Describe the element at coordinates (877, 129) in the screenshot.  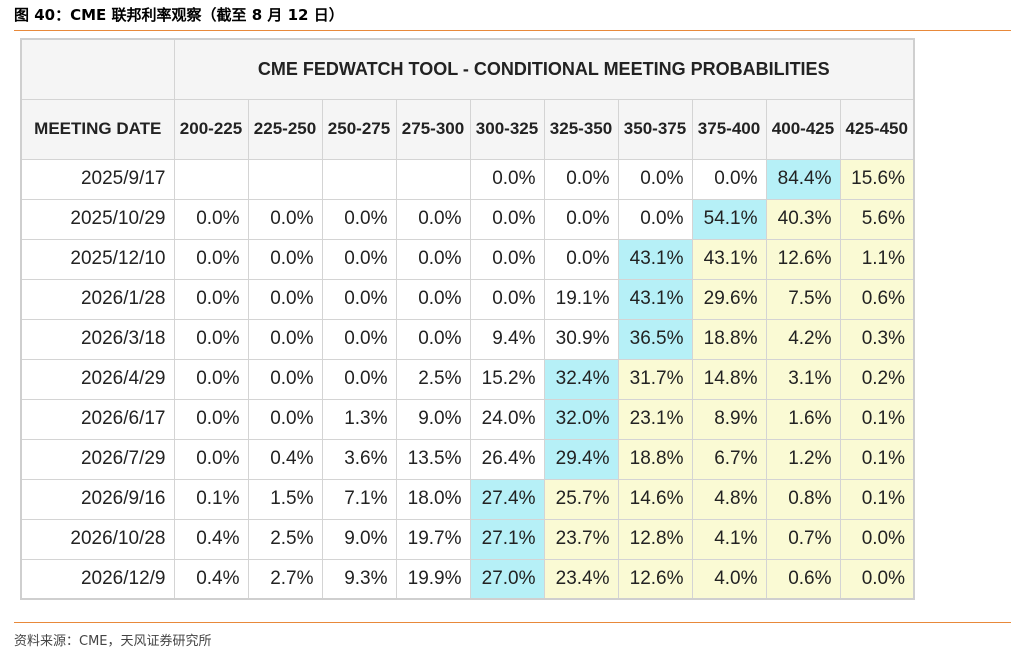
I see `column-header: 425-450` at that location.